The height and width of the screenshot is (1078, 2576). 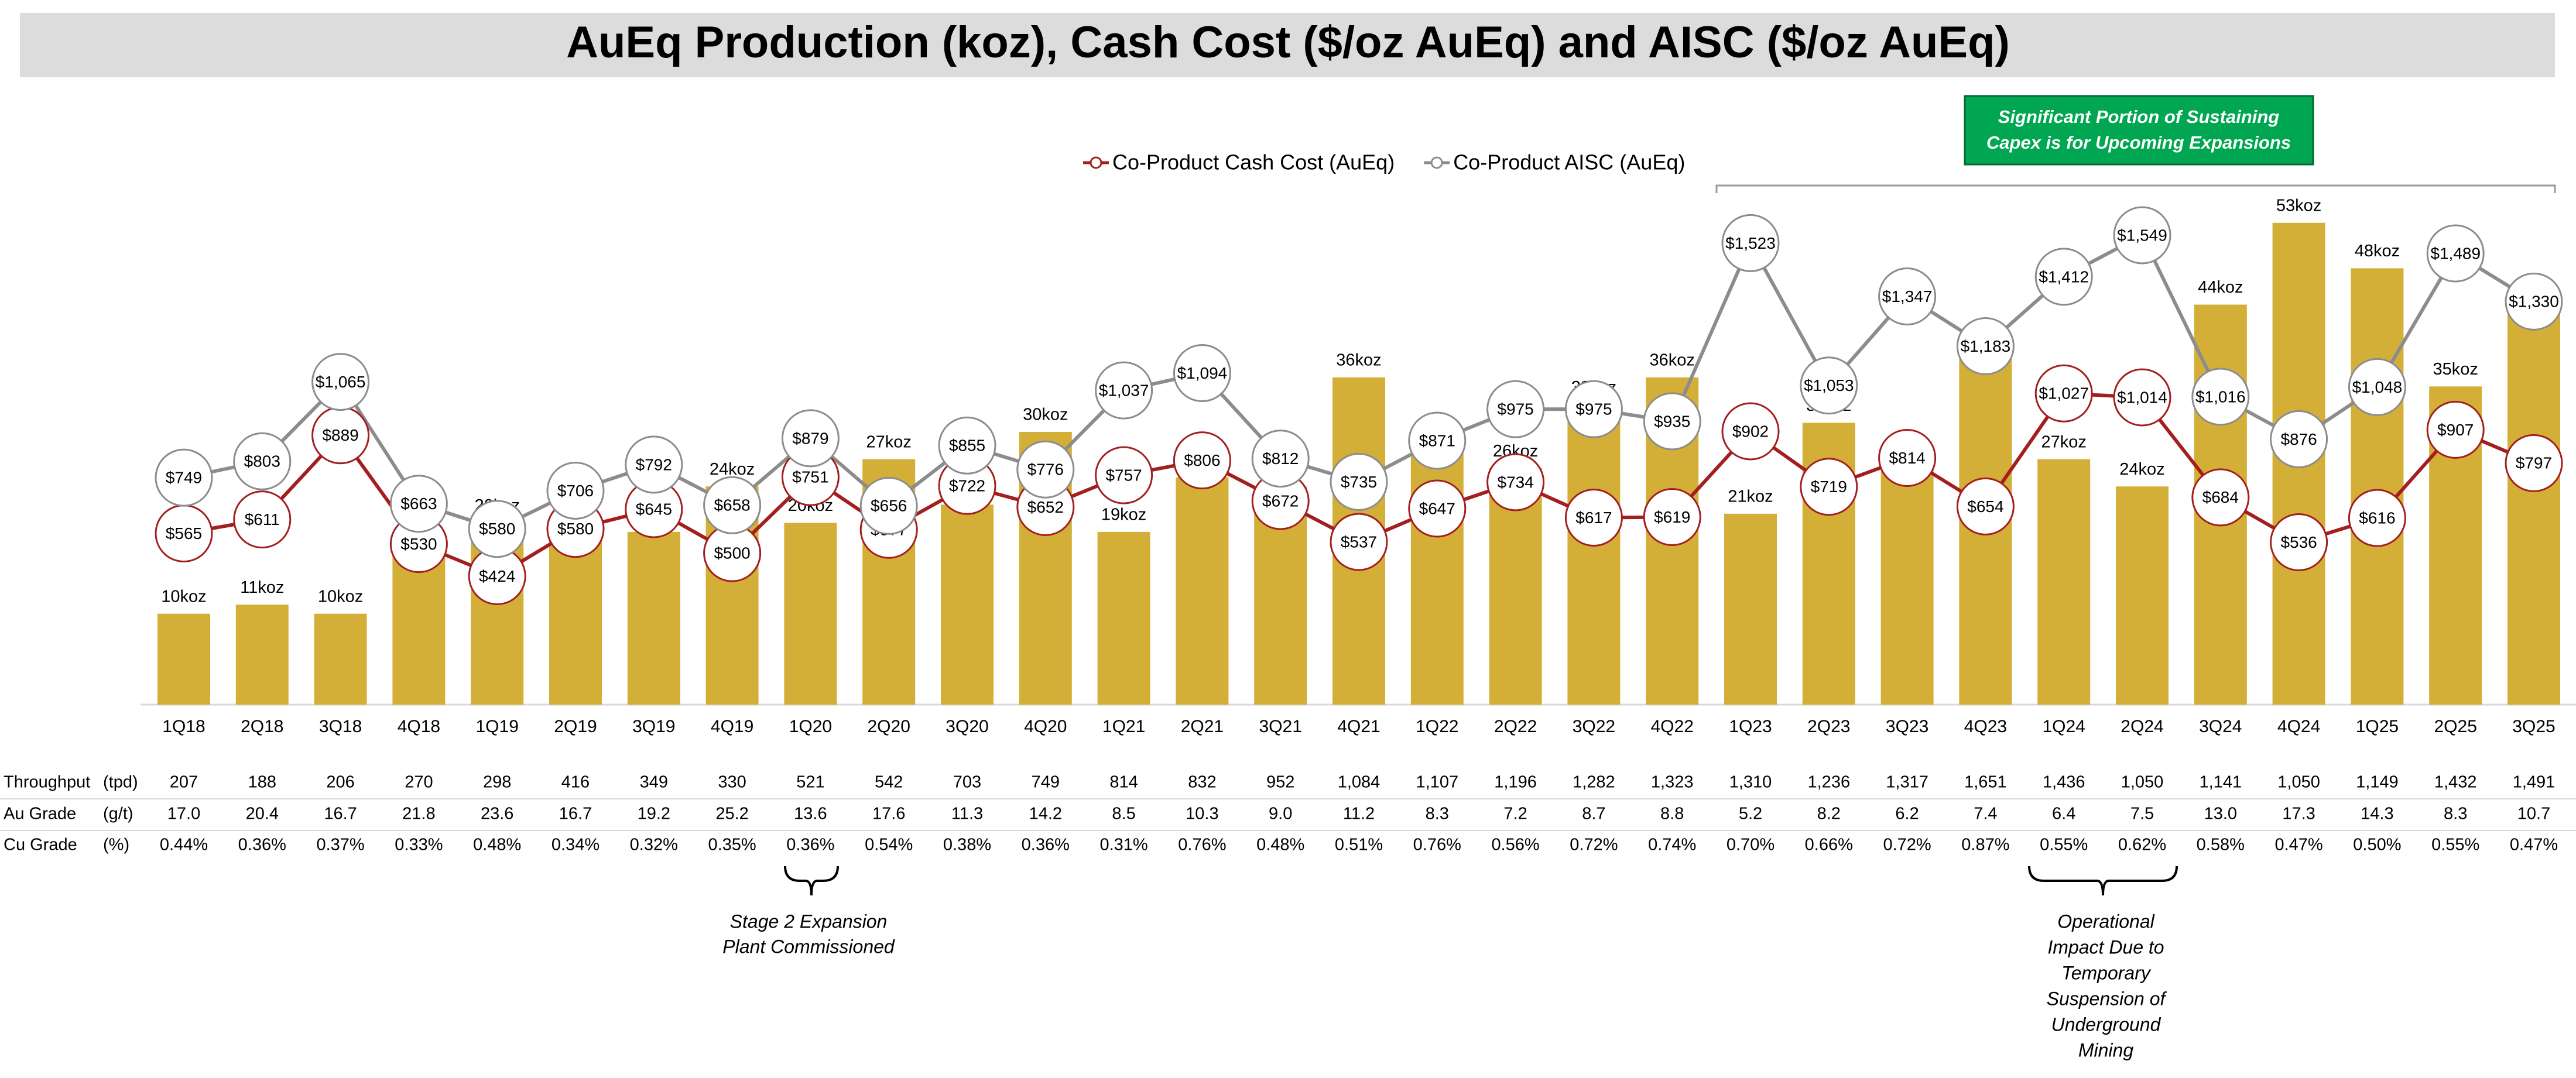 I want to click on data-label: $530, so click(x=418, y=544).